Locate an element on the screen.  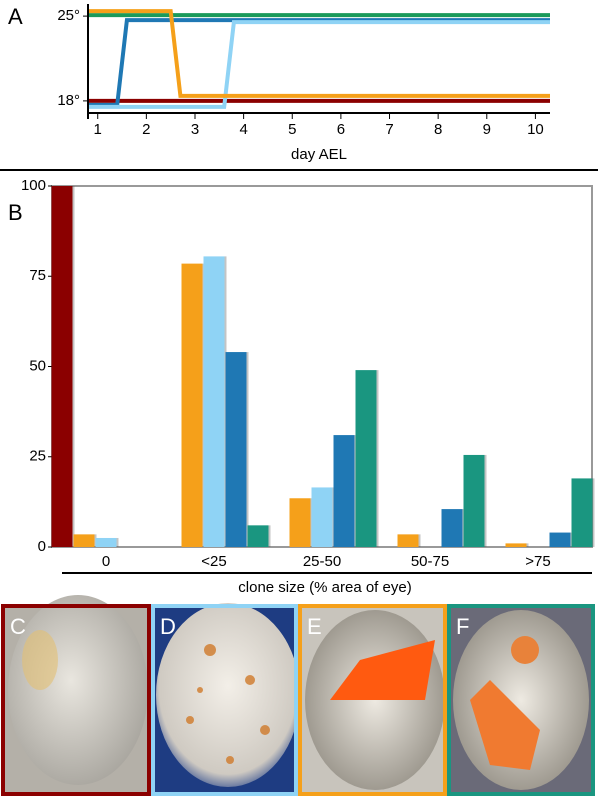
x-tick-label: 4 is located at coordinates (243, 129).